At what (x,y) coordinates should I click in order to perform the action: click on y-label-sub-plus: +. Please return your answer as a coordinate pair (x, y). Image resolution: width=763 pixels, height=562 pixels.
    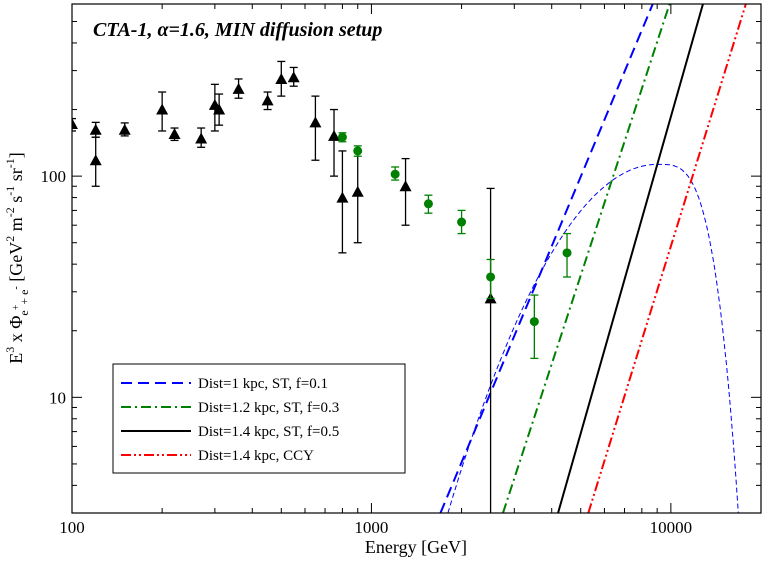
    Looking at the image, I should click on (16, 307).